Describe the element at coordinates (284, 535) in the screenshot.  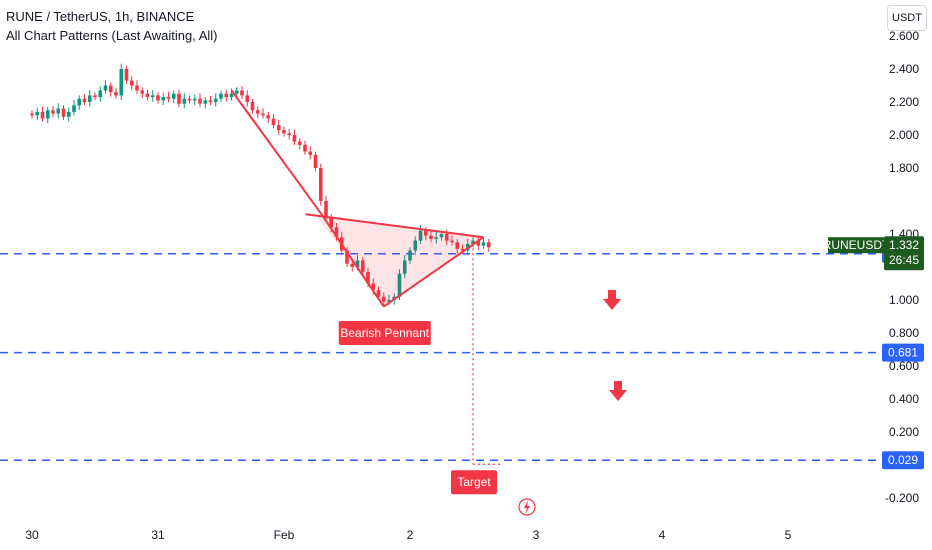
I see `x-tick-label: Feb` at that location.